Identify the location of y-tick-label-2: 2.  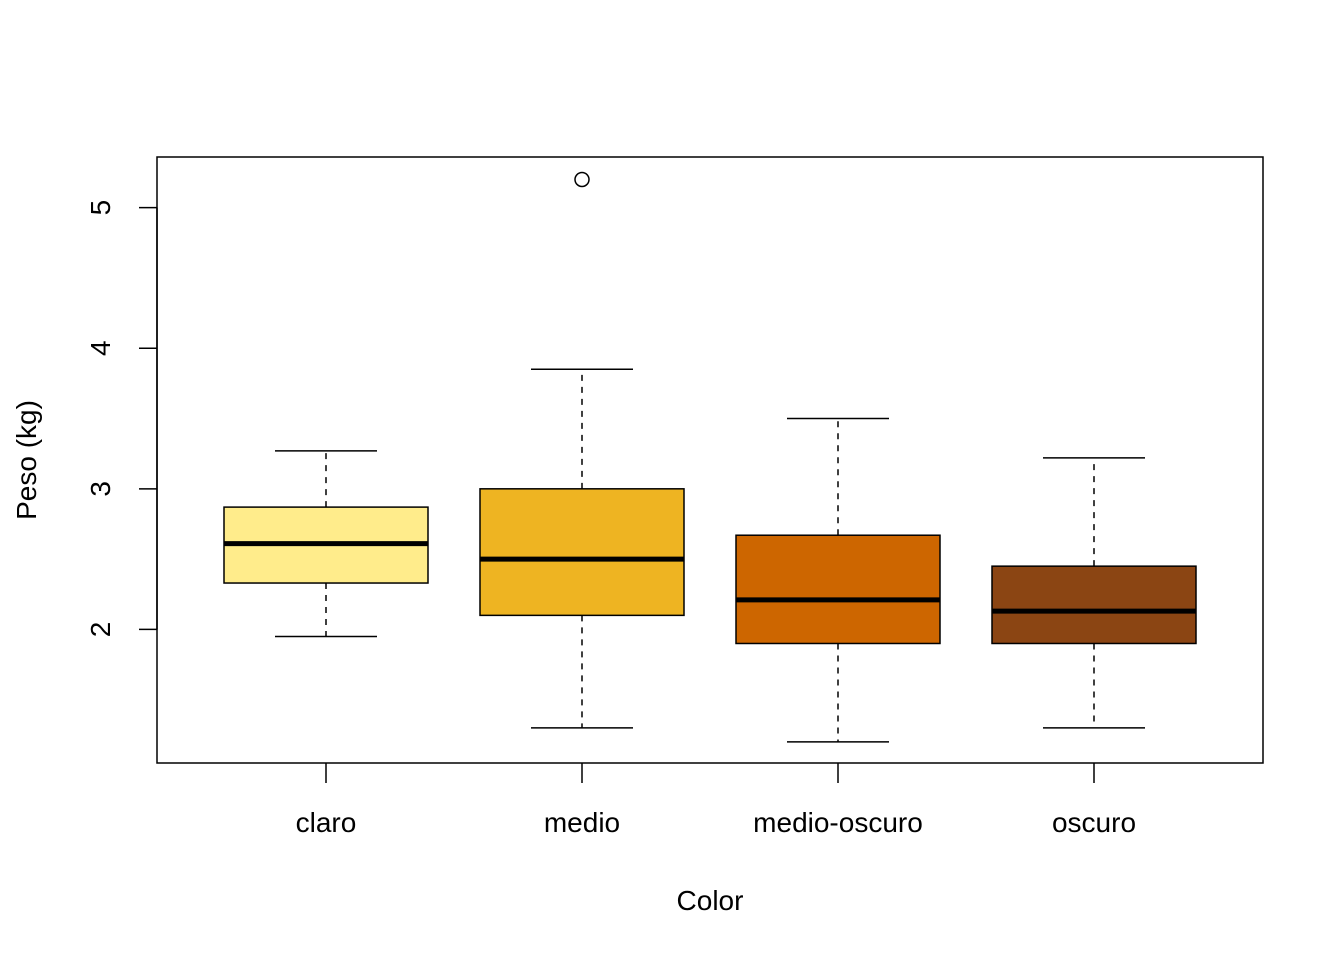
(100, 630).